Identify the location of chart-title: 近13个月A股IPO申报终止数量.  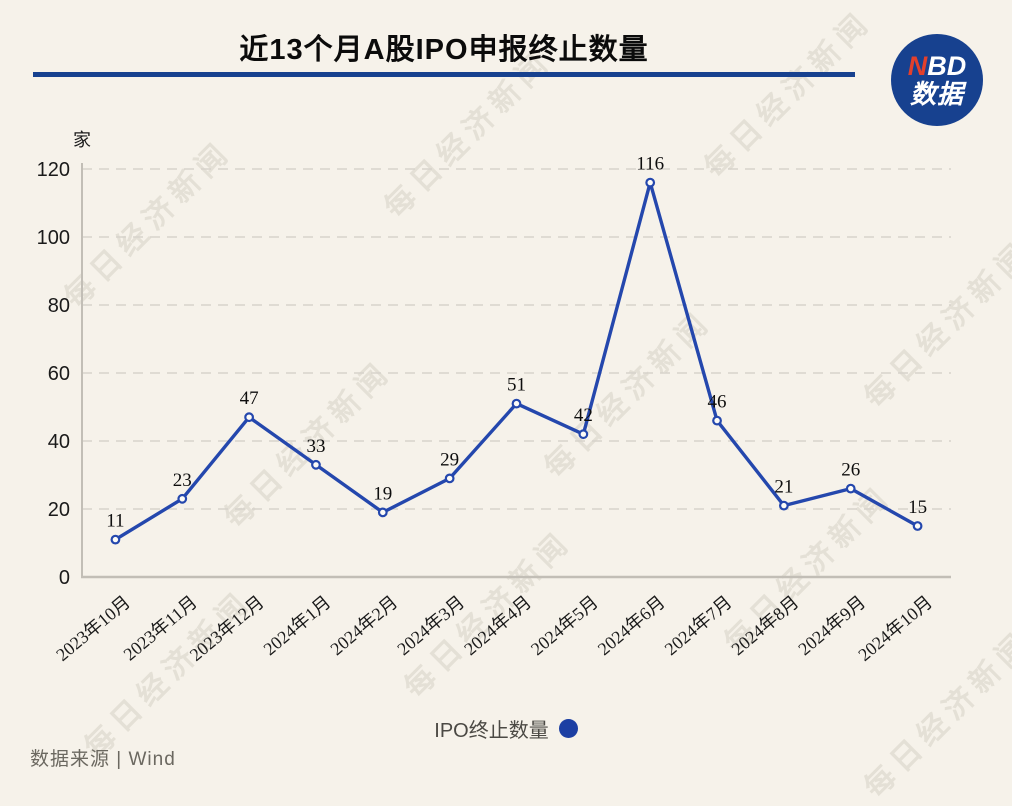
(444, 50).